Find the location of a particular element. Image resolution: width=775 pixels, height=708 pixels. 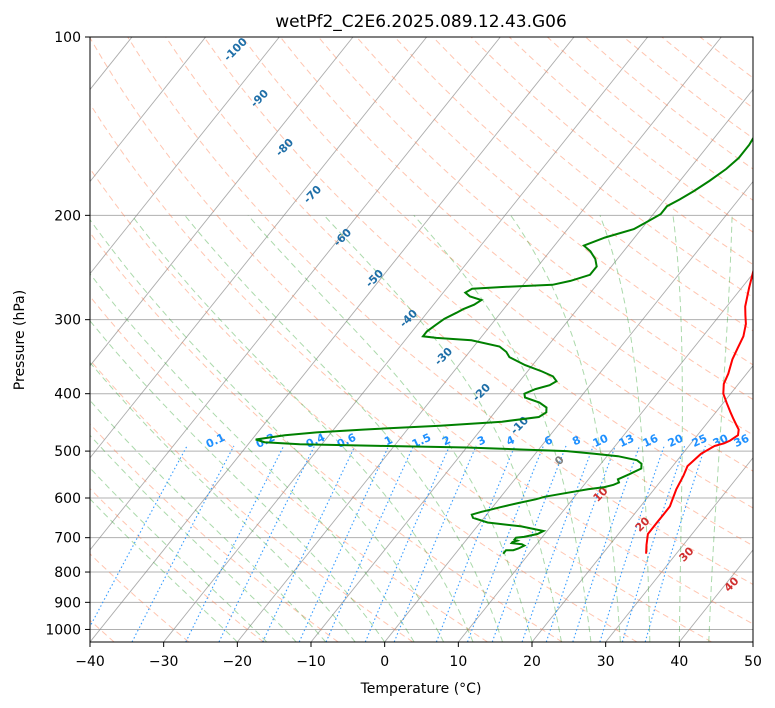

x-tick-label: −10 is located at coordinates (311, 662).